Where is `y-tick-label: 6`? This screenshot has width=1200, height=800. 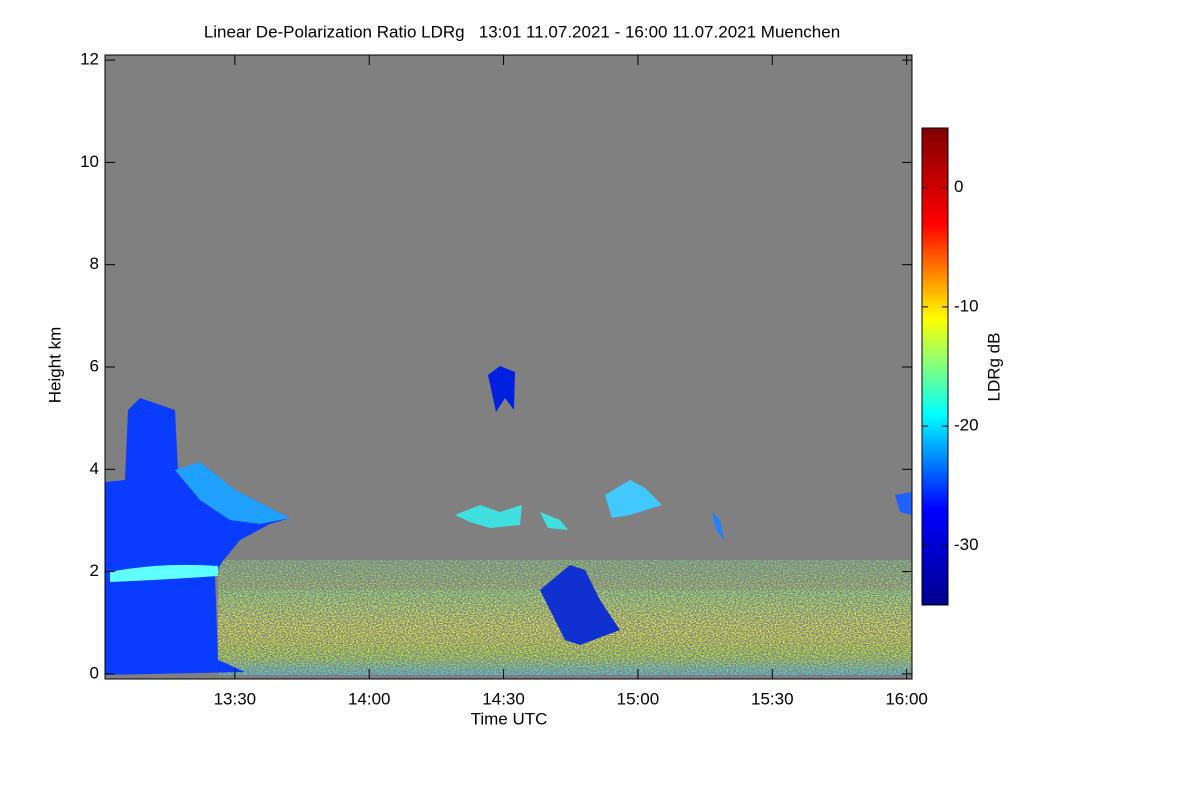 y-tick-label: 6 is located at coordinates (94, 365).